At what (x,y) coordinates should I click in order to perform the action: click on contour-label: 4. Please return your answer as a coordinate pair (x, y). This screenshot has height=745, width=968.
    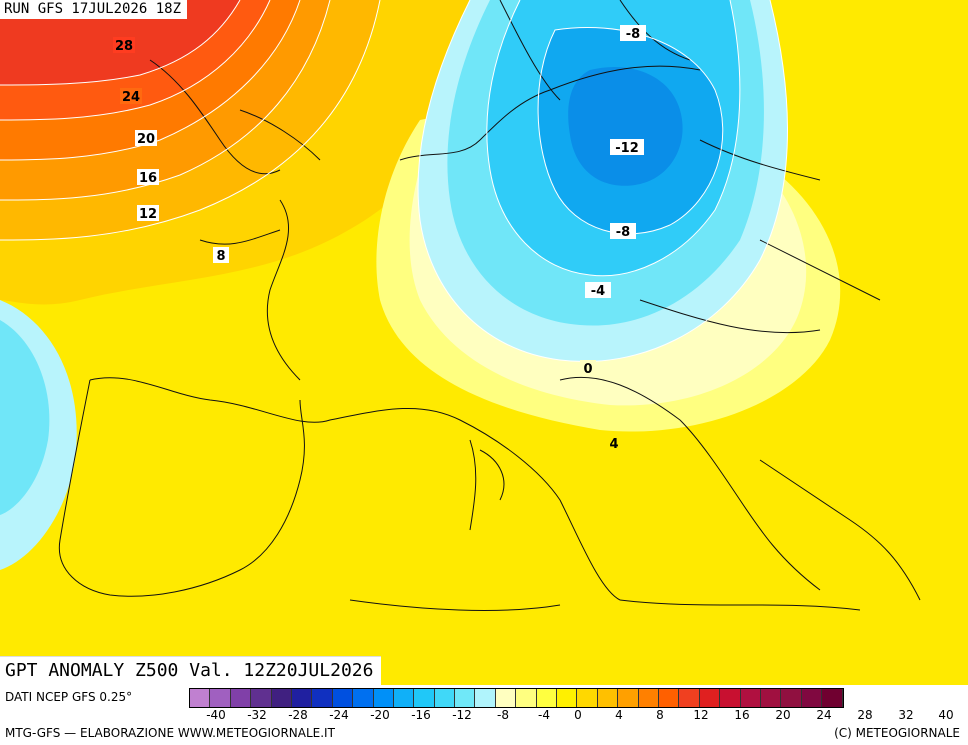
    Looking at the image, I should click on (613, 444).